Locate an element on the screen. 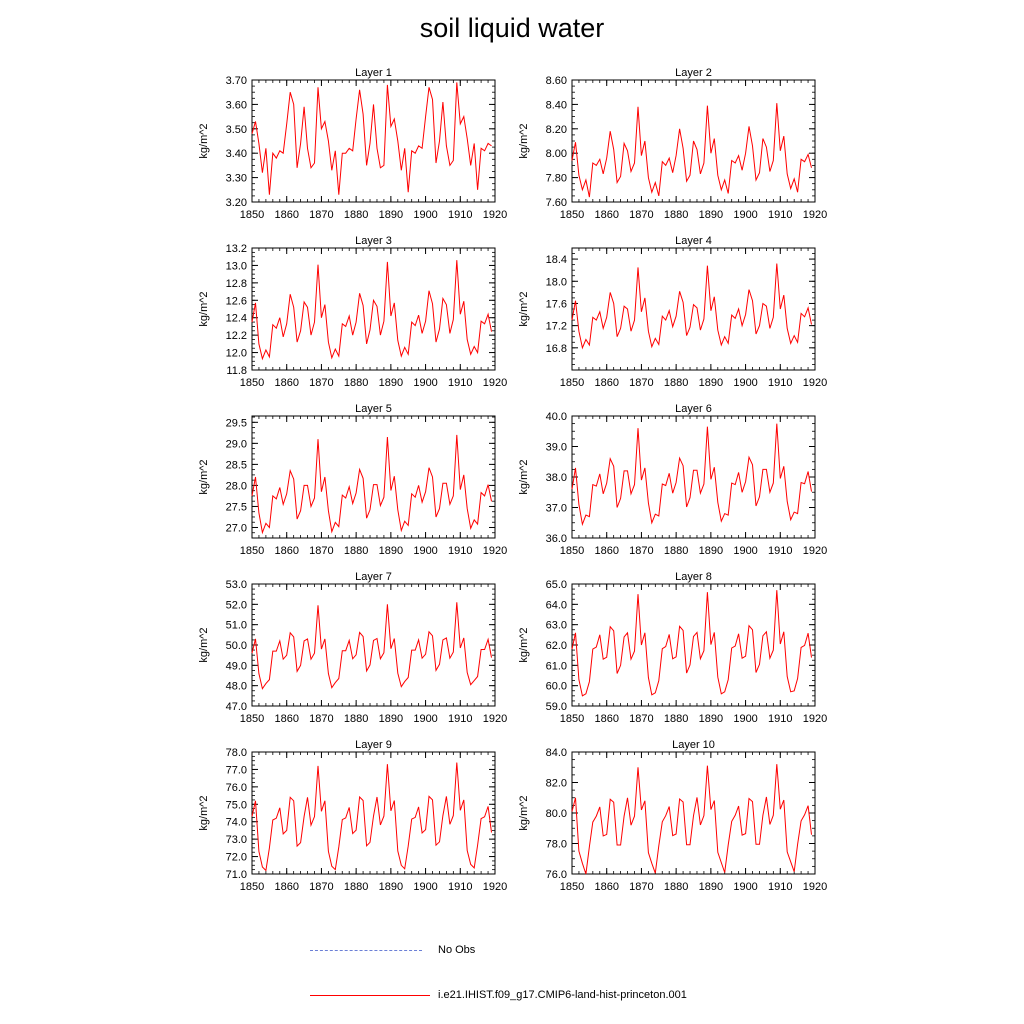 This screenshot has width=1024, height=1024. y-tick-label: 52.0 is located at coordinates (236, 605).